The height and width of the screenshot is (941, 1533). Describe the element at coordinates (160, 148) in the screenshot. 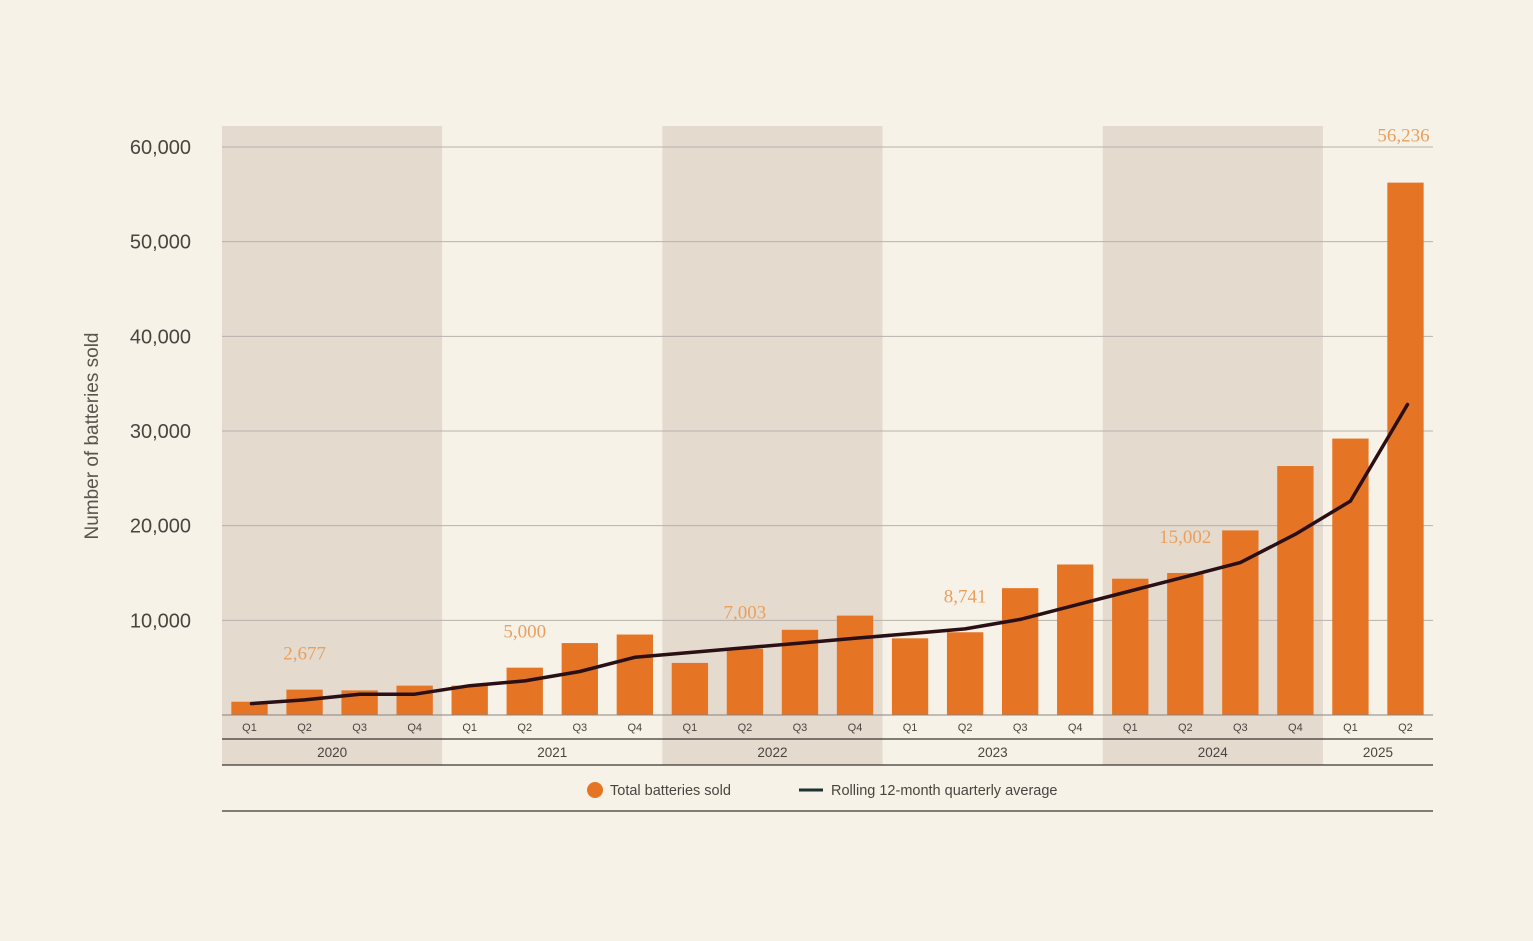

I see `y-tick-label: 60,000` at that location.